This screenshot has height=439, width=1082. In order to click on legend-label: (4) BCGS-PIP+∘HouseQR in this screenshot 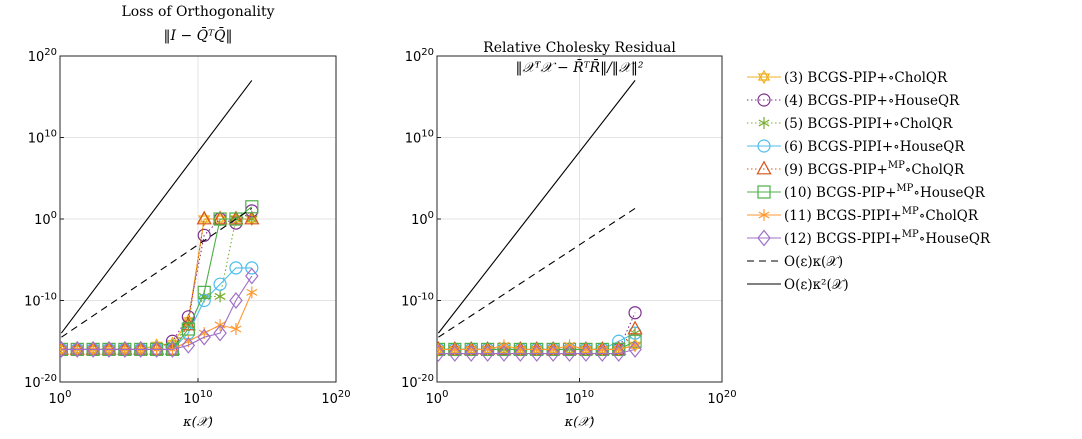, I will do `click(872, 101)`.